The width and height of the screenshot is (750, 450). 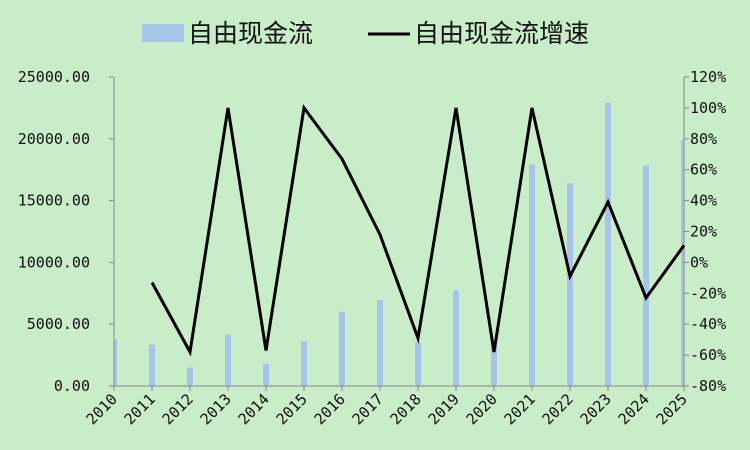 I want to click on legend-label-line: 自由现金流增速, so click(x=501, y=33).